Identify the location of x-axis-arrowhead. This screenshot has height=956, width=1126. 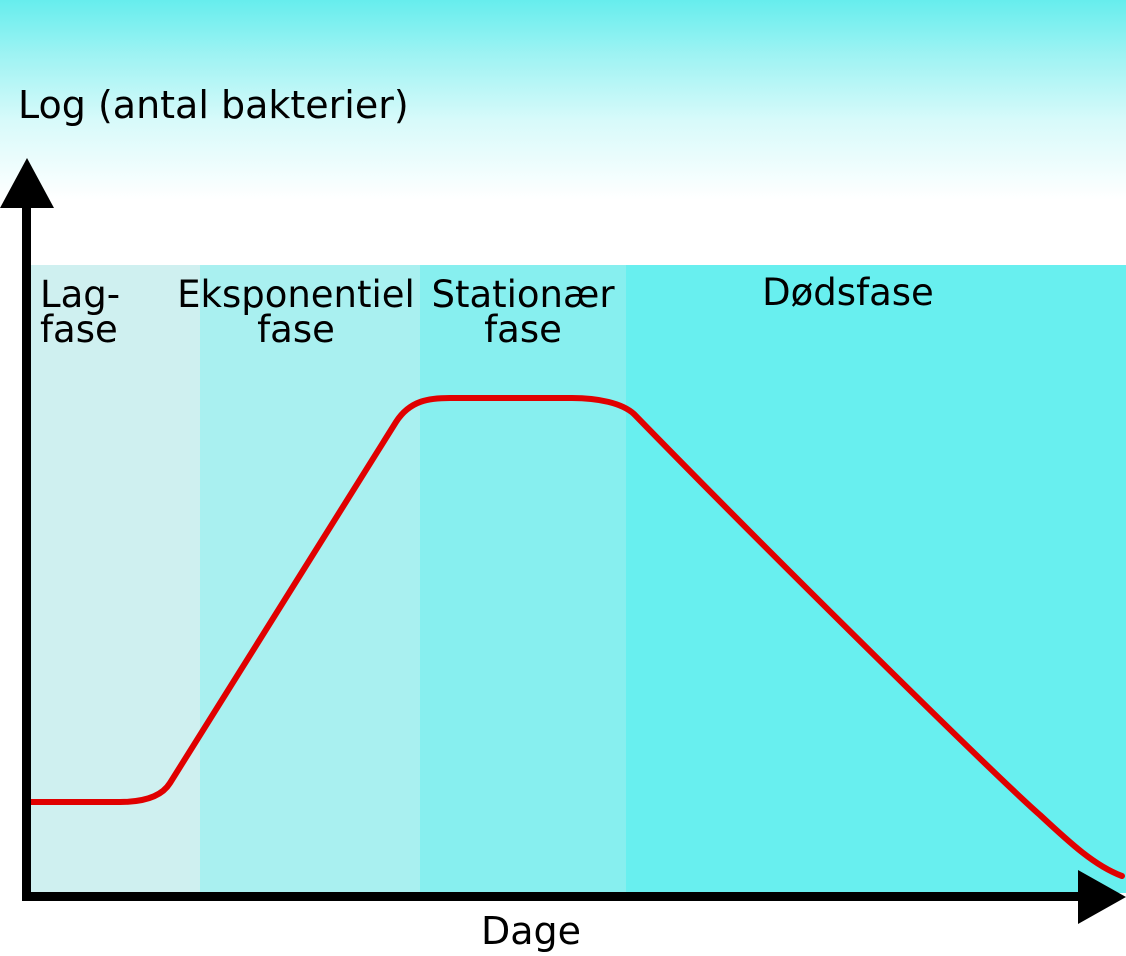
(1102, 897).